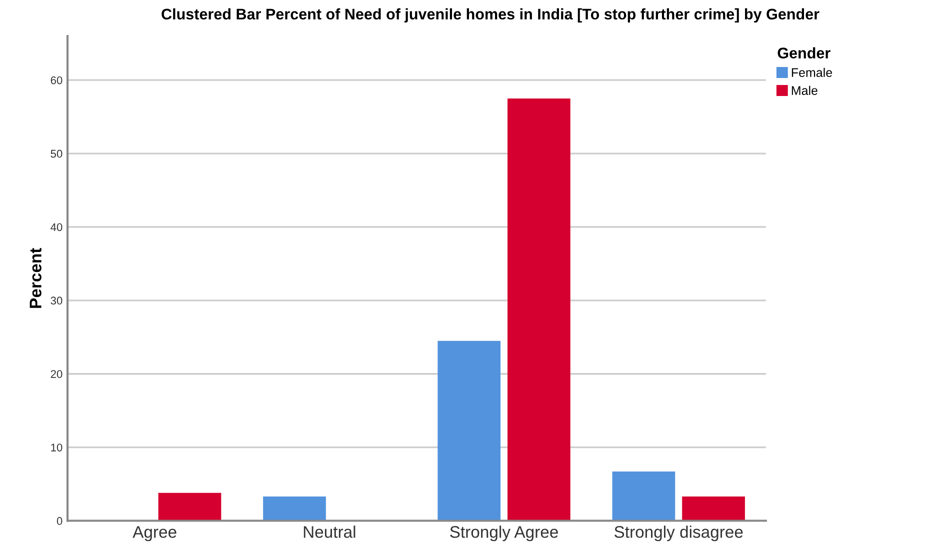 This screenshot has width=925, height=554. I want to click on x-tick-label: Neutral, so click(330, 532).